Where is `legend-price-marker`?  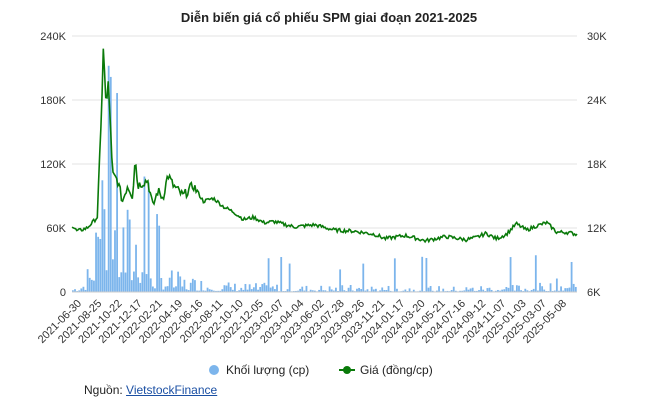 legend-price-marker is located at coordinates (347, 370).